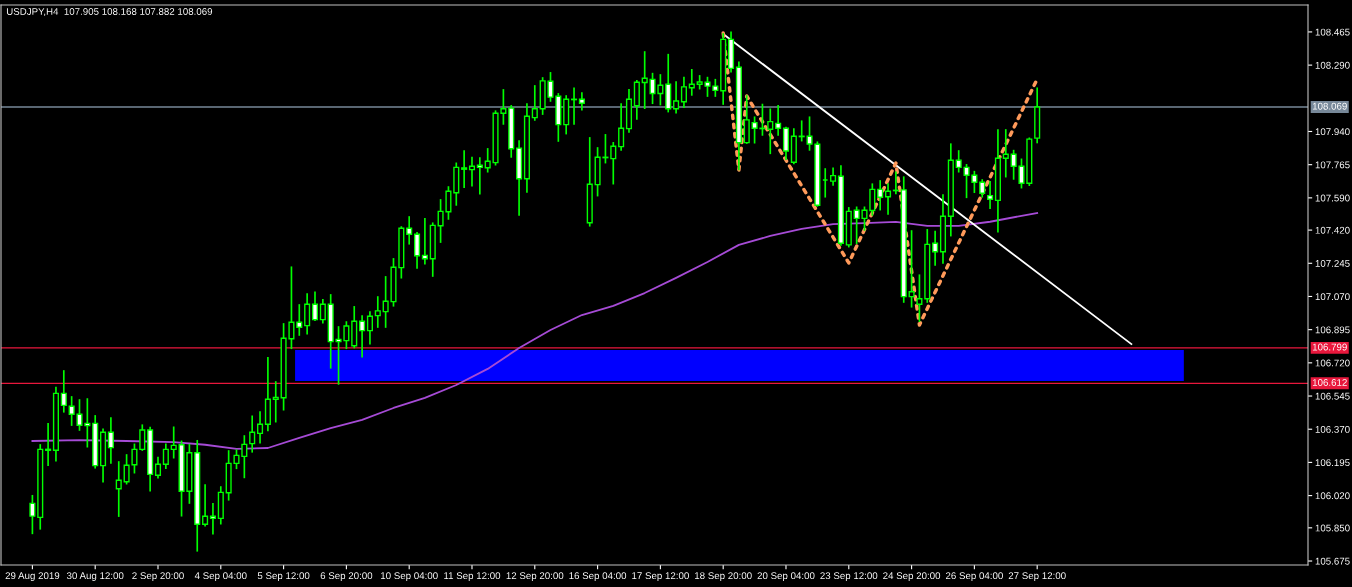 The width and height of the screenshot is (1352, 587). Describe the element at coordinates (598, 577) in the screenshot. I see `x-tick-label: 16 Sep 04:00` at that location.